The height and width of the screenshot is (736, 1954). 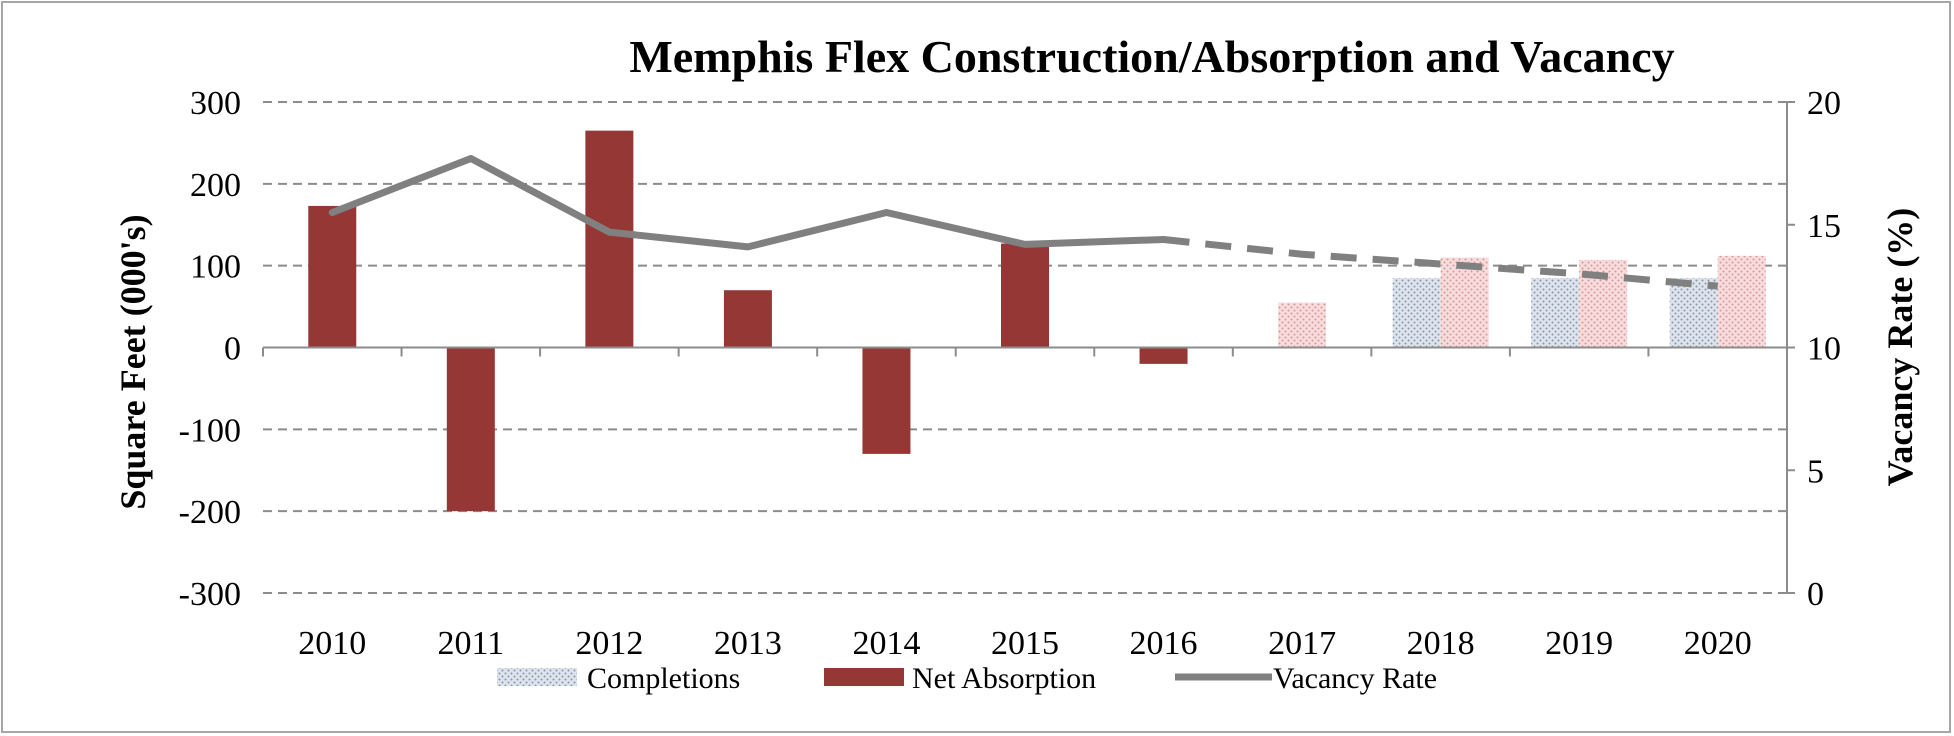 I want to click on net-absorption-bar-2012, so click(x=609, y=239).